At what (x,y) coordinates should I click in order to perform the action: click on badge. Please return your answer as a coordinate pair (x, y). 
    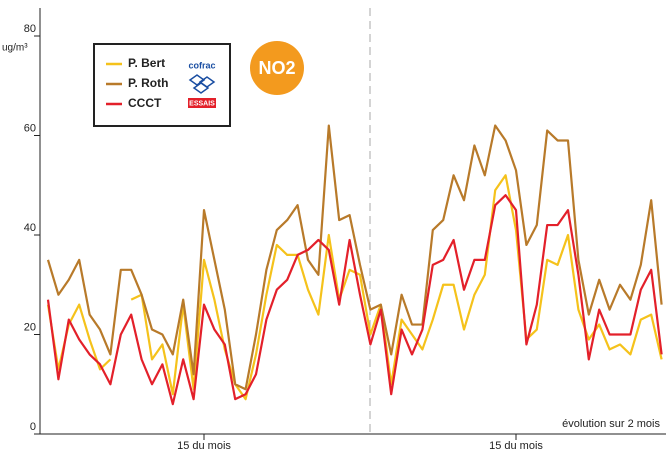
    Looking at the image, I should click on (277, 68).